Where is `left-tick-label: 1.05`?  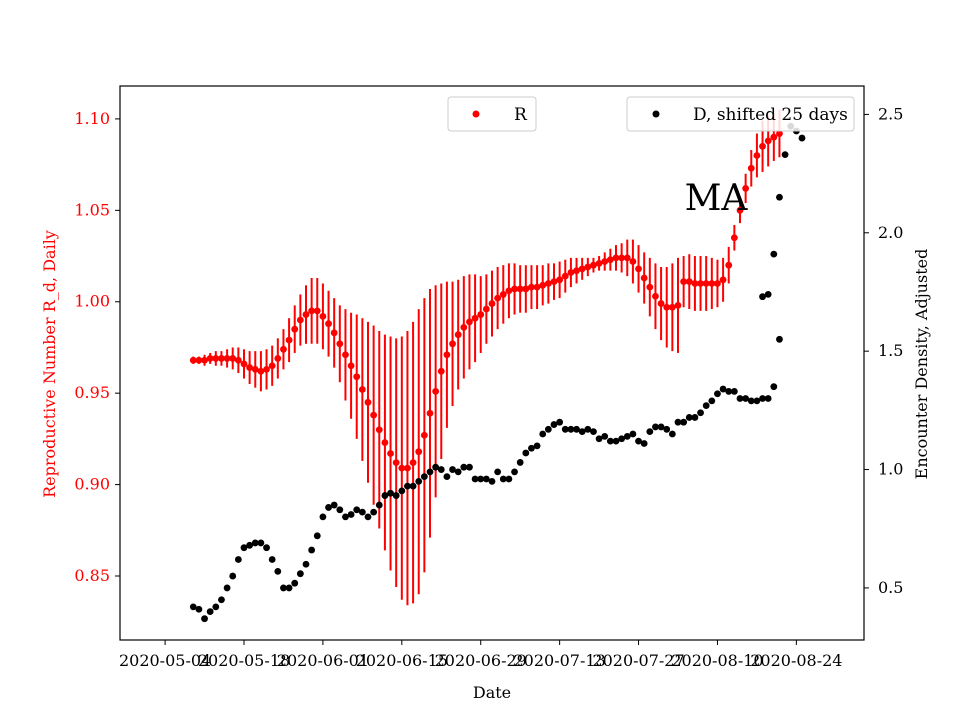 left-tick-label: 1.05 is located at coordinates (92, 209).